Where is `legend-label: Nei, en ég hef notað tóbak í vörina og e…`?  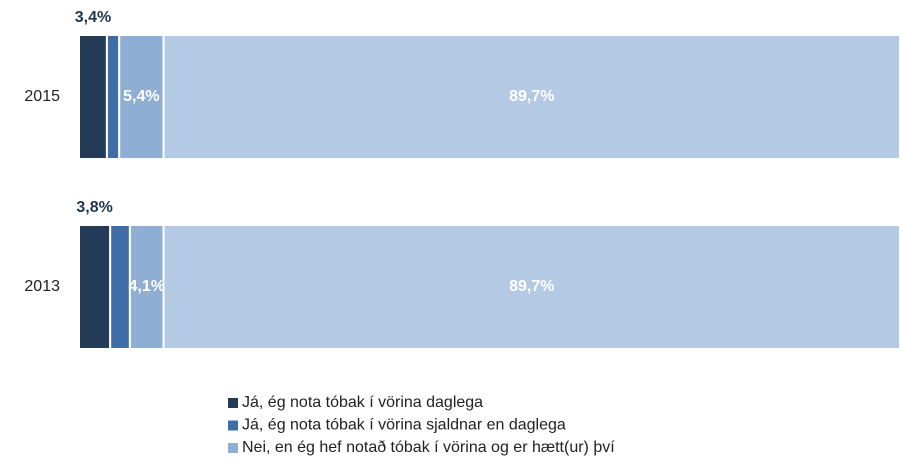
legend-label: Nei, en ég hef notað tóbak í vörina og e… is located at coordinates (428, 447).